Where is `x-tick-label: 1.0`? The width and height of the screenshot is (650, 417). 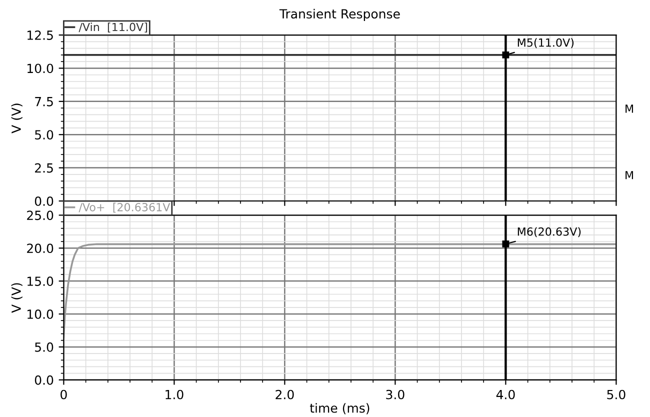
x-tick-label: 1.0 is located at coordinates (175, 395).